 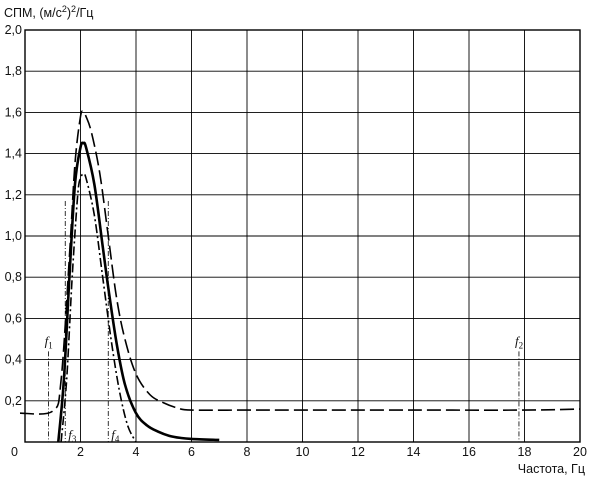 What do you see at coordinates (13, 154) in the screenshot?
I see `y-tick-label: 1,4` at bounding box center [13, 154].